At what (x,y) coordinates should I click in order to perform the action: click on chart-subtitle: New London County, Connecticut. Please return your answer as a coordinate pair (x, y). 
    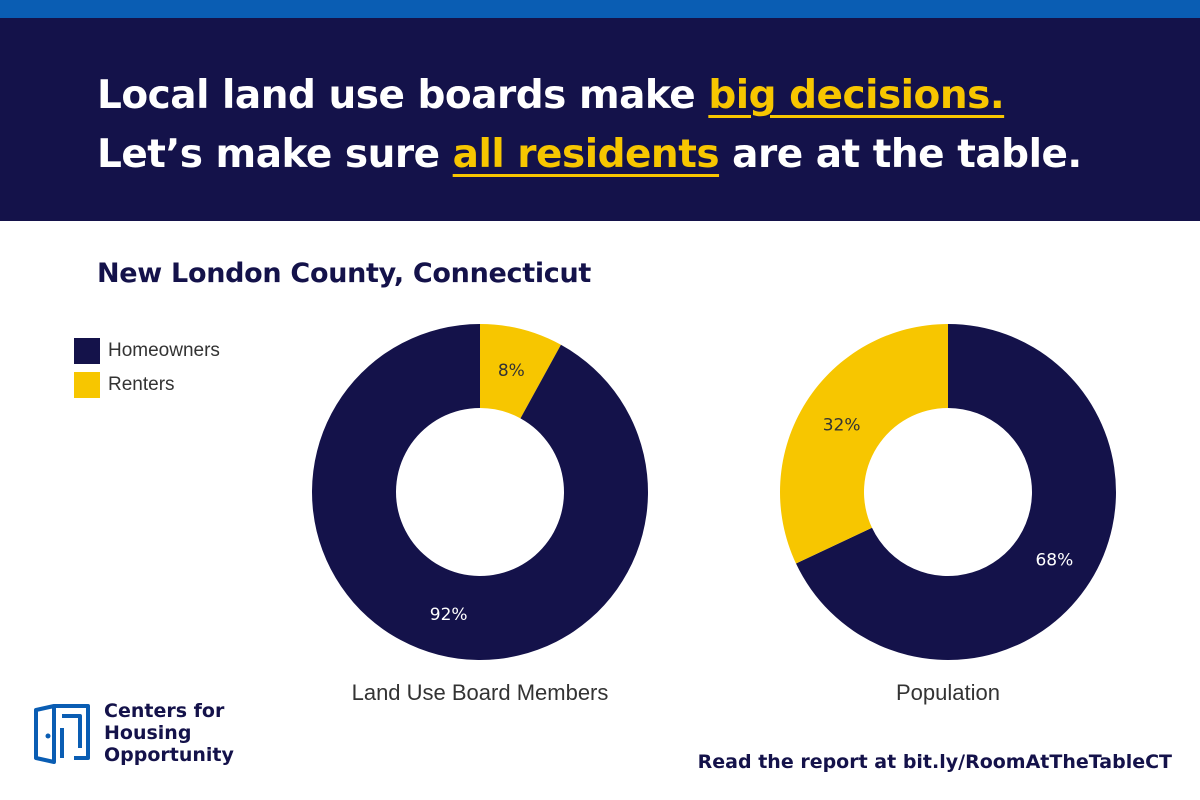
    Looking at the image, I should click on (344, 273).